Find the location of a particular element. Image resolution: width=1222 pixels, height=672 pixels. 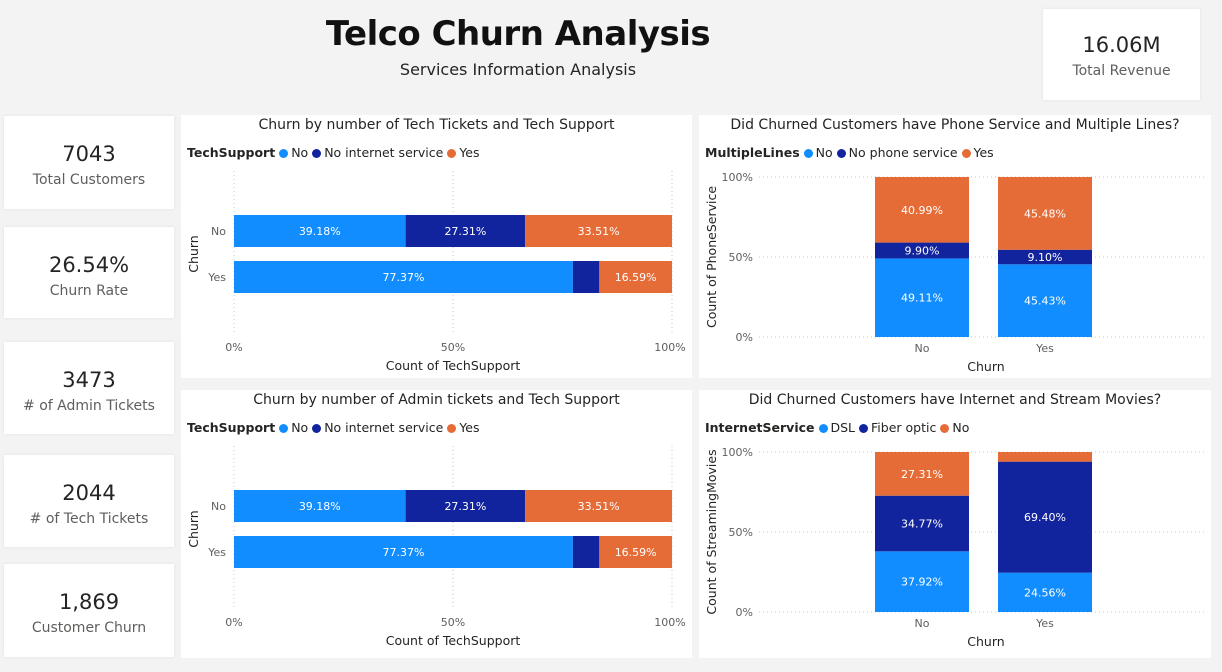

legend-item: No phone service is located at coordinates (897, 152).